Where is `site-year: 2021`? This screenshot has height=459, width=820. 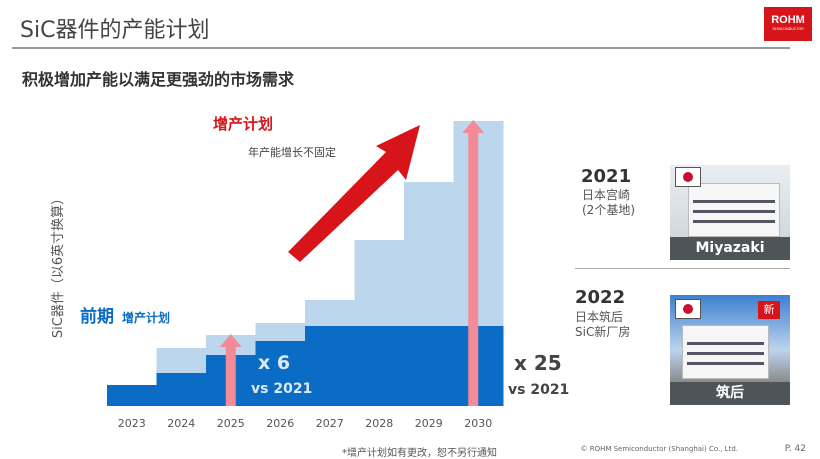 site-year: 2021 is located at coordinates (606, 176).